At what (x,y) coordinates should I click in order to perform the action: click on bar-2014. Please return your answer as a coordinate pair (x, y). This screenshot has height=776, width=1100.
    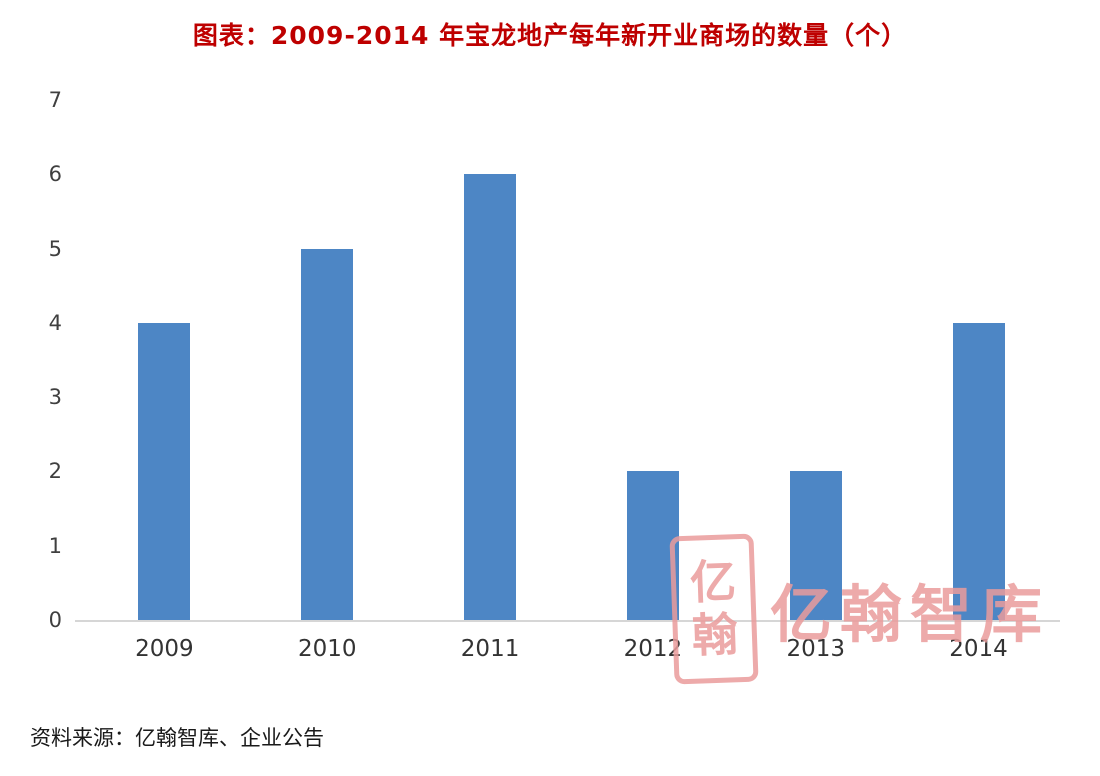
    Looking at the image, I should click on (978, 471).